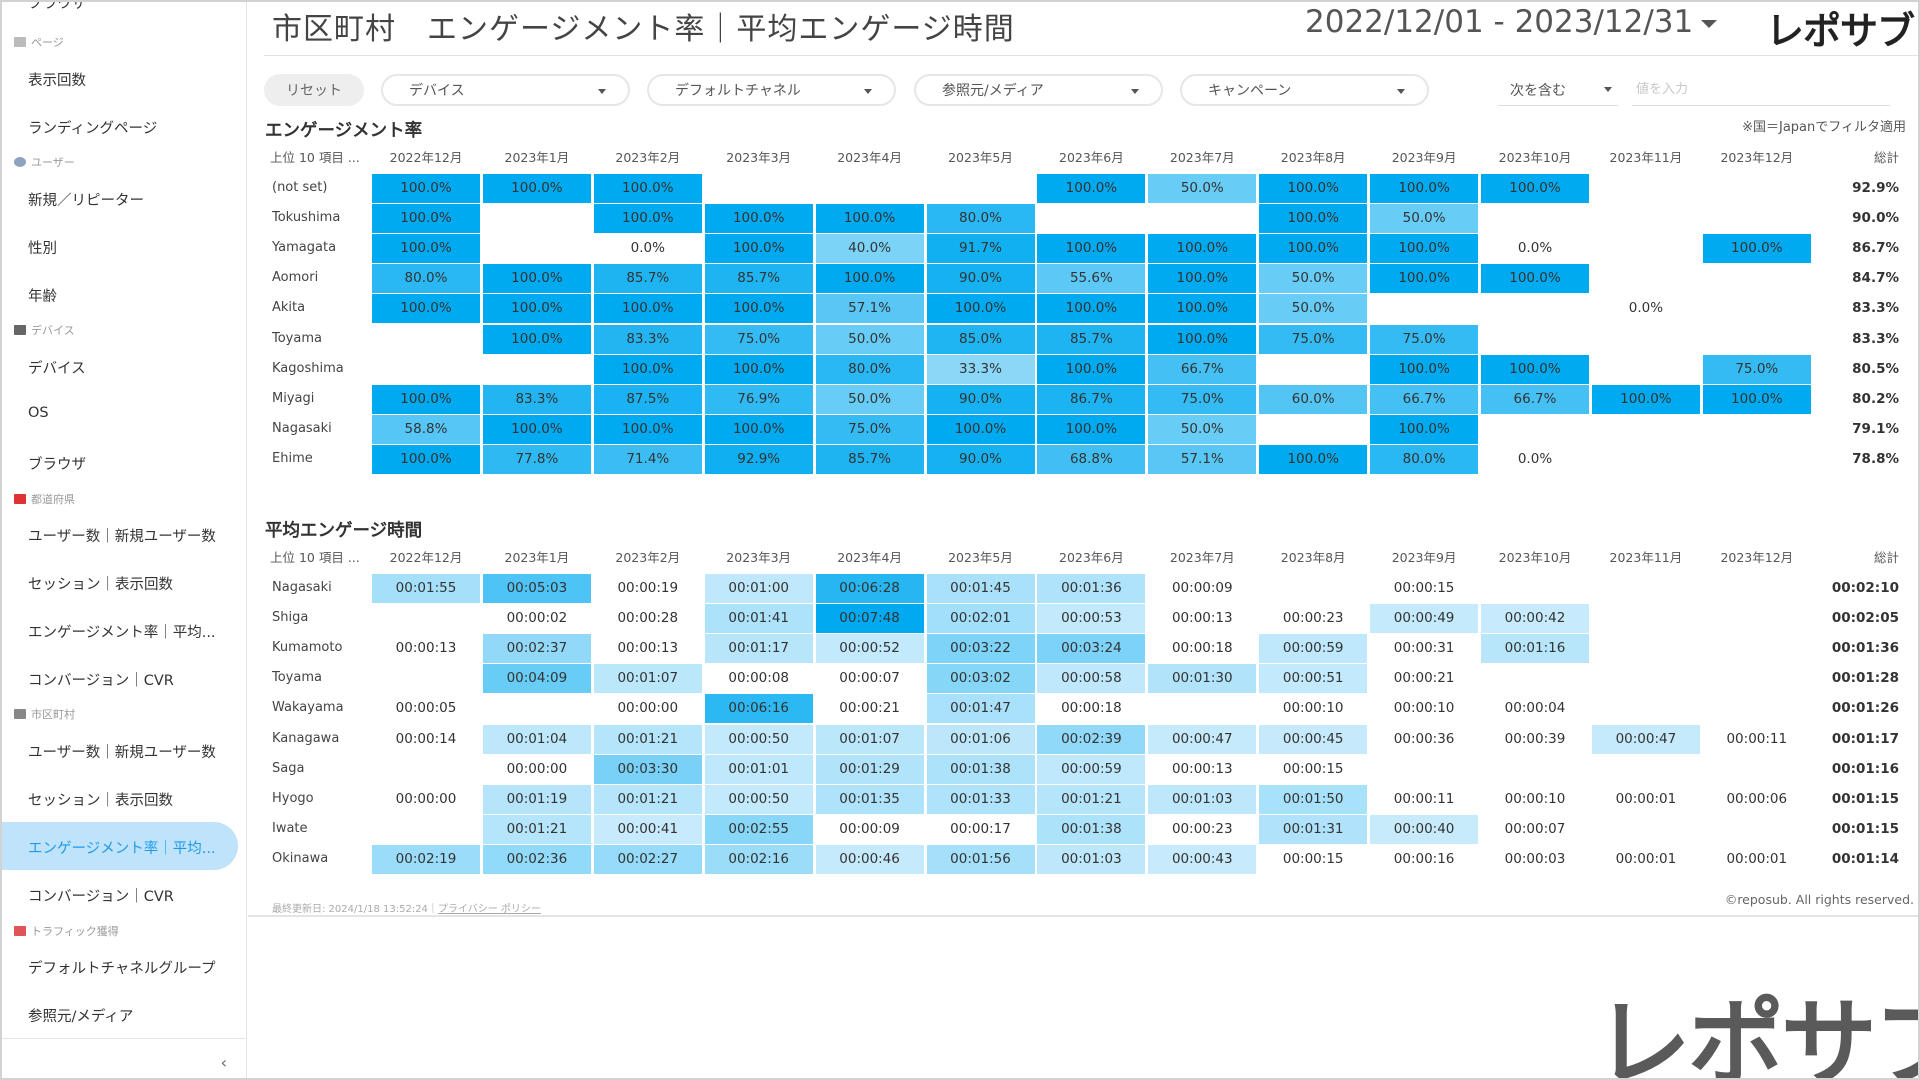  What do you see at coordinates (426, 708) in the screenshot?
I see `table-cell: 00:00:05` at bounding box center [426, 708].